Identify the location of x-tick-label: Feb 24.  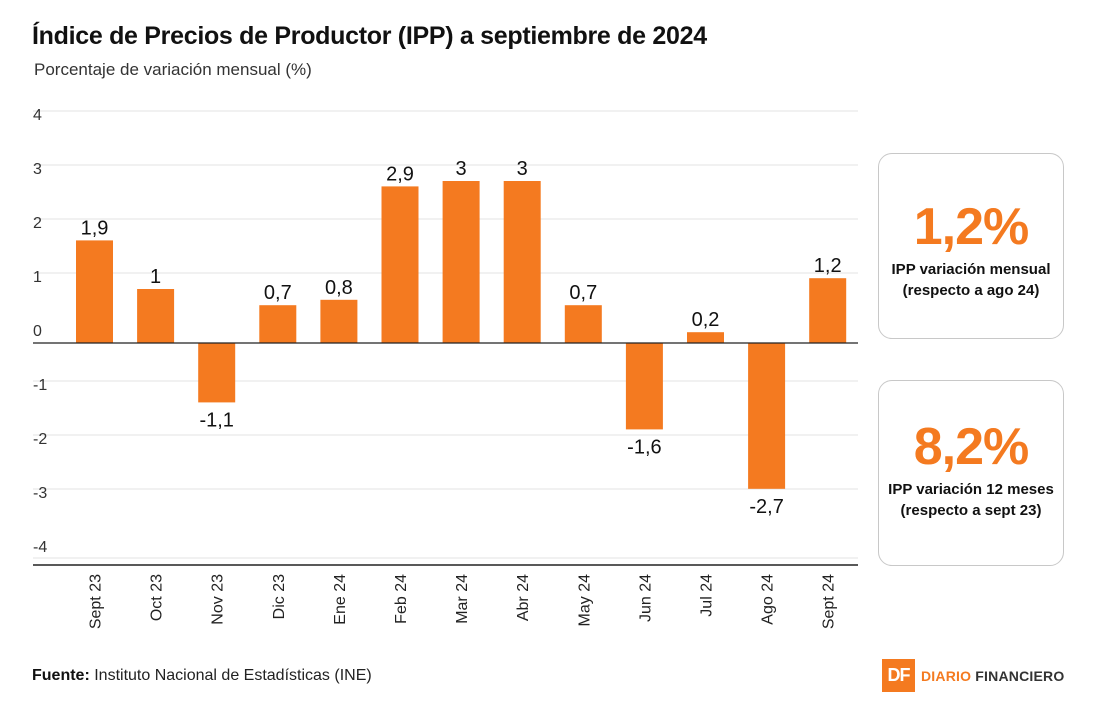
(401, 599).